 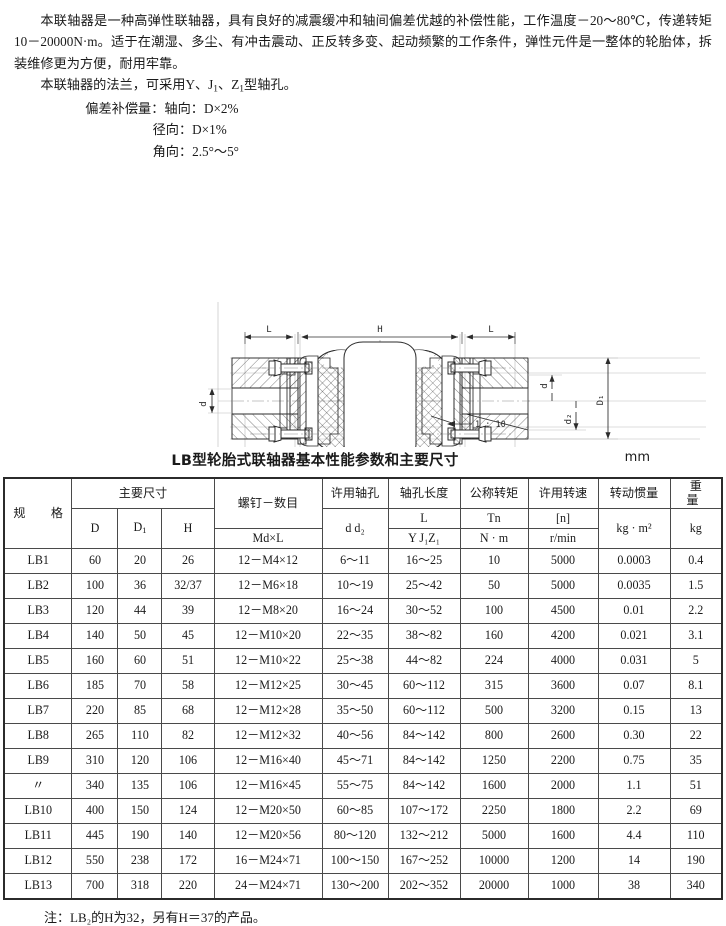 I want to click on cell-weight: 5, so click(x=696, y=661).